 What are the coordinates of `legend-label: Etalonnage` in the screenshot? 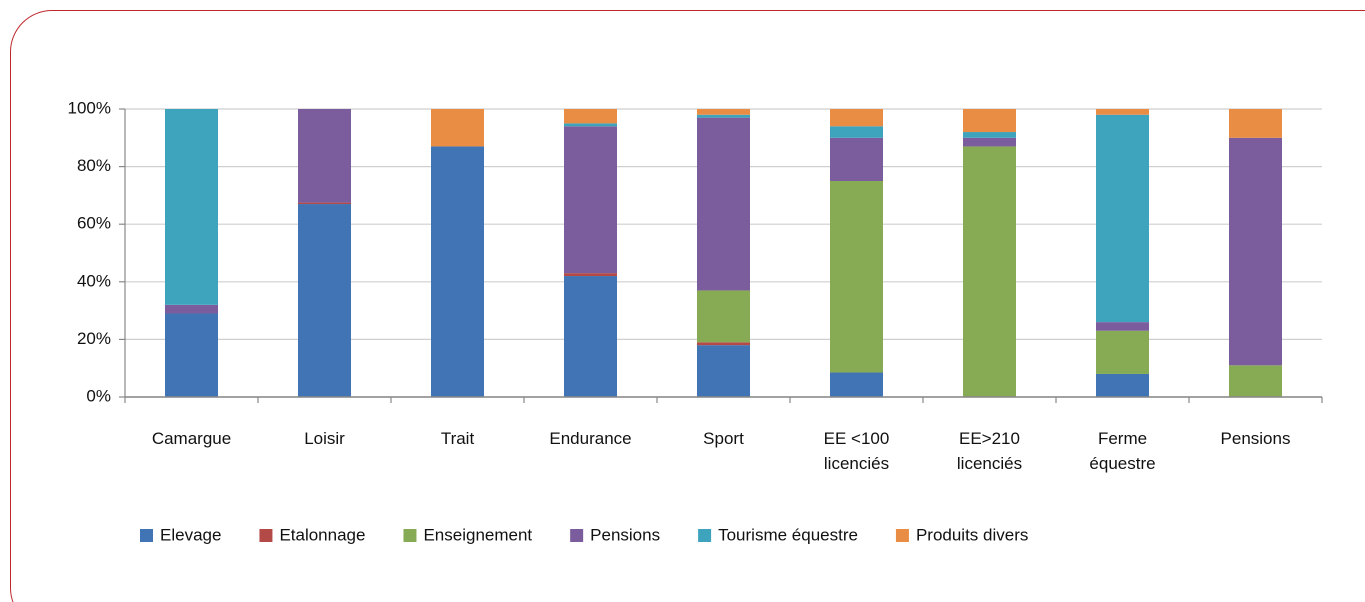 It's located at (322, 534).